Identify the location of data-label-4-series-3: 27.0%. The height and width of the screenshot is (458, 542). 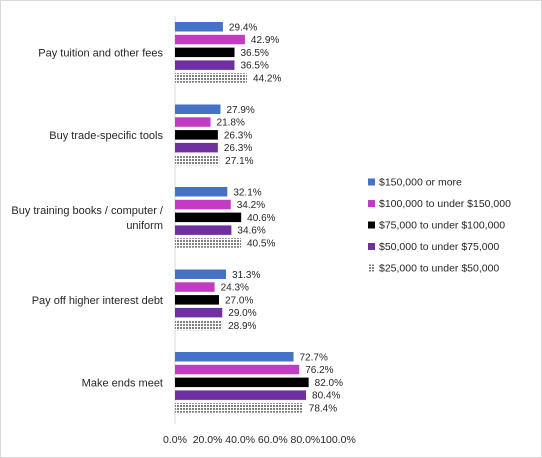
(239, 300).